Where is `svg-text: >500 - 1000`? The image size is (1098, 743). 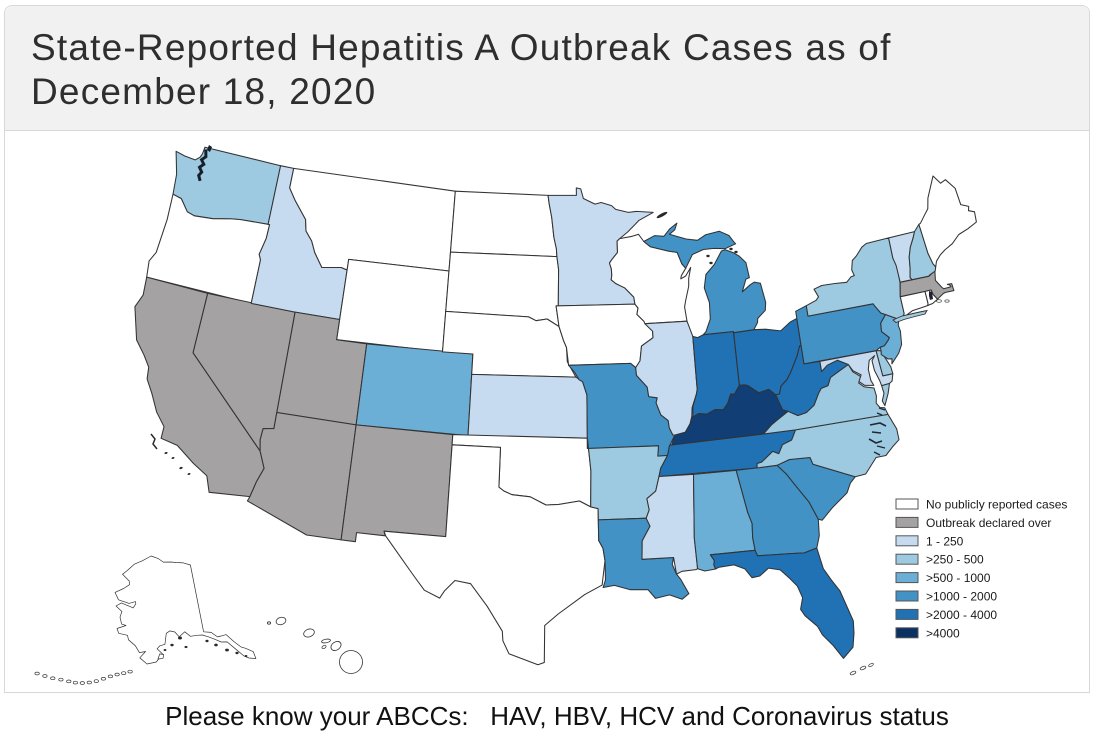
svg-text: >500 - 1000 is located at coordinates (958, 578).